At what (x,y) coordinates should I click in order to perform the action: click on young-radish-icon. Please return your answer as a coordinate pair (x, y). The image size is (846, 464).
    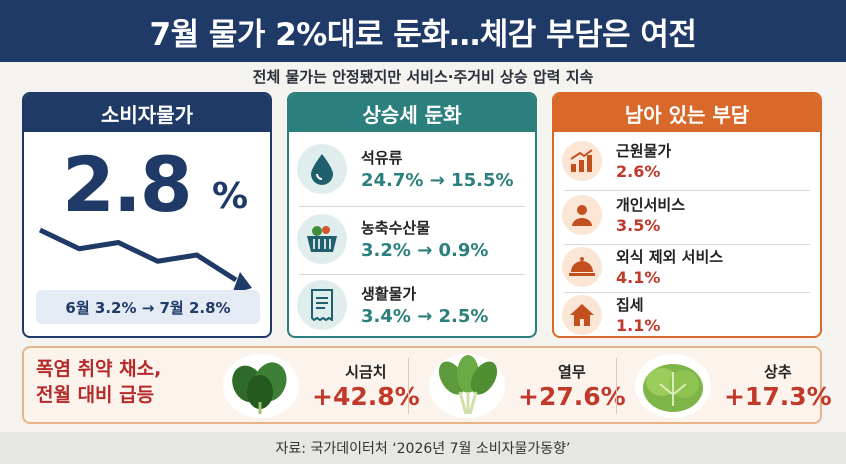
    Looking at the image, I should click on (467, 386).